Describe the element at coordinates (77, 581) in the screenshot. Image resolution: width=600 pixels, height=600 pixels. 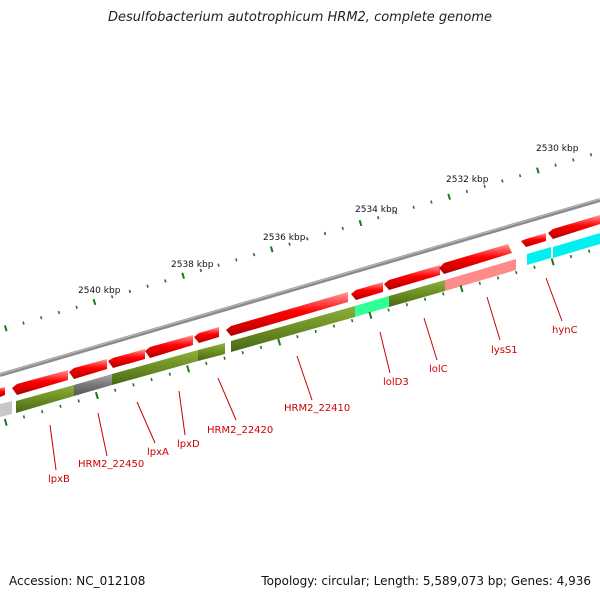
I see `accession-text: Accession: NC_012108` at that location.